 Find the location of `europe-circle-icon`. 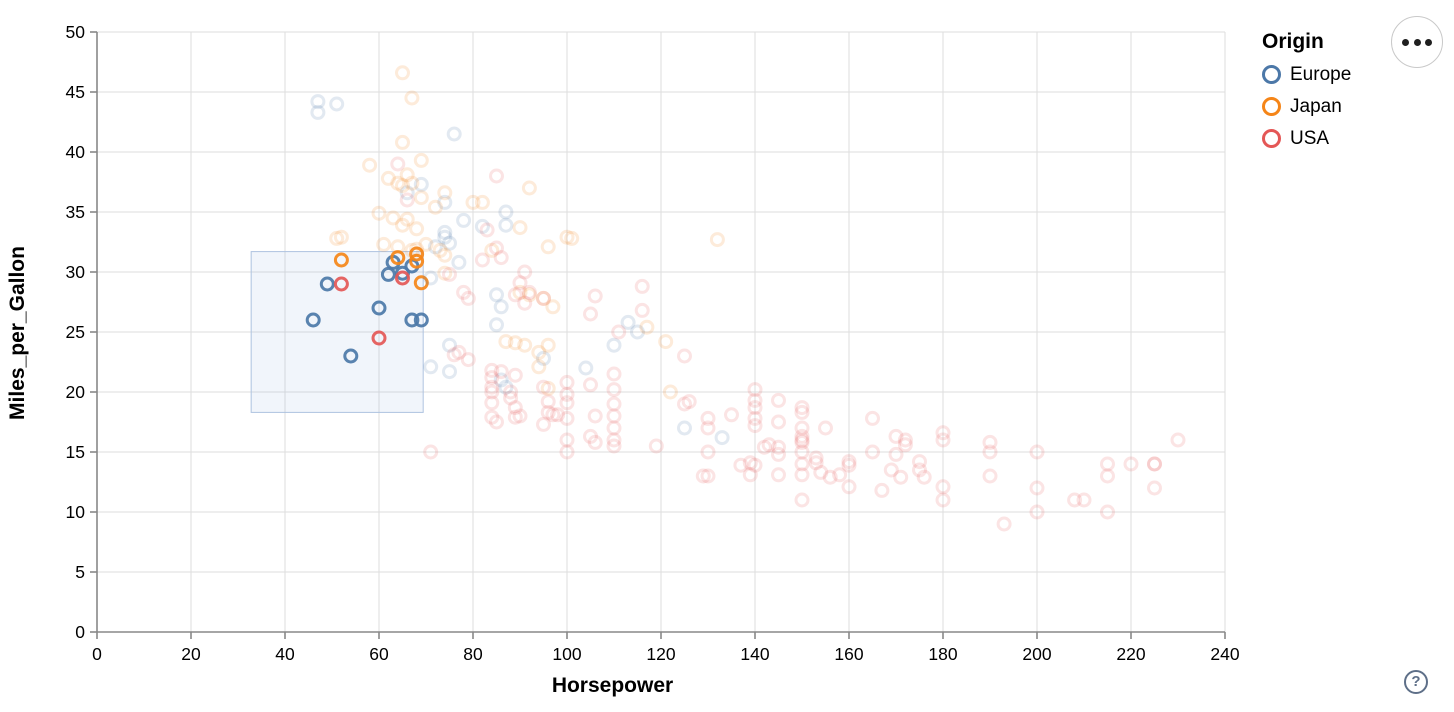

europe-circle-icon is located at coordinates (1271, 74).